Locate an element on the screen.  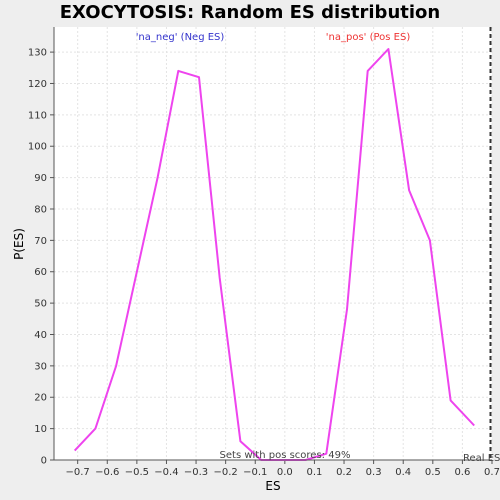
y-tick-label: 90 is located at coordinates (40, 178).